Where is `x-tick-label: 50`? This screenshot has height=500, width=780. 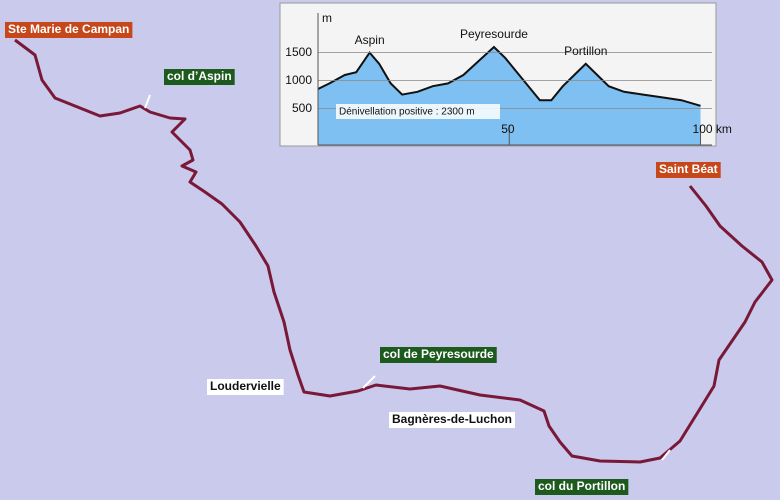
x-tick-label: 50 is located at coordinates (508, 129).